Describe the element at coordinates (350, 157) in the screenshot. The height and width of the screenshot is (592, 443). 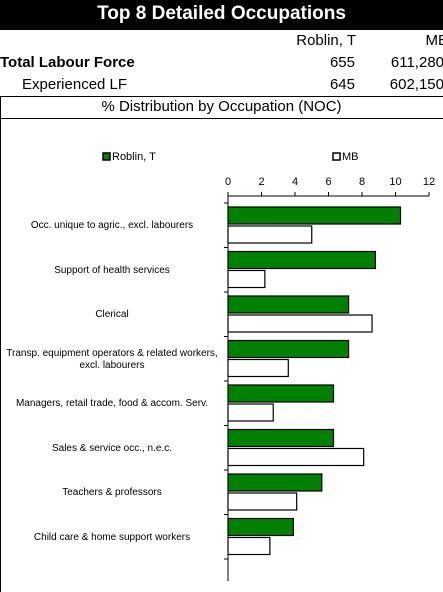
I see `legend-label: MB` at that location.